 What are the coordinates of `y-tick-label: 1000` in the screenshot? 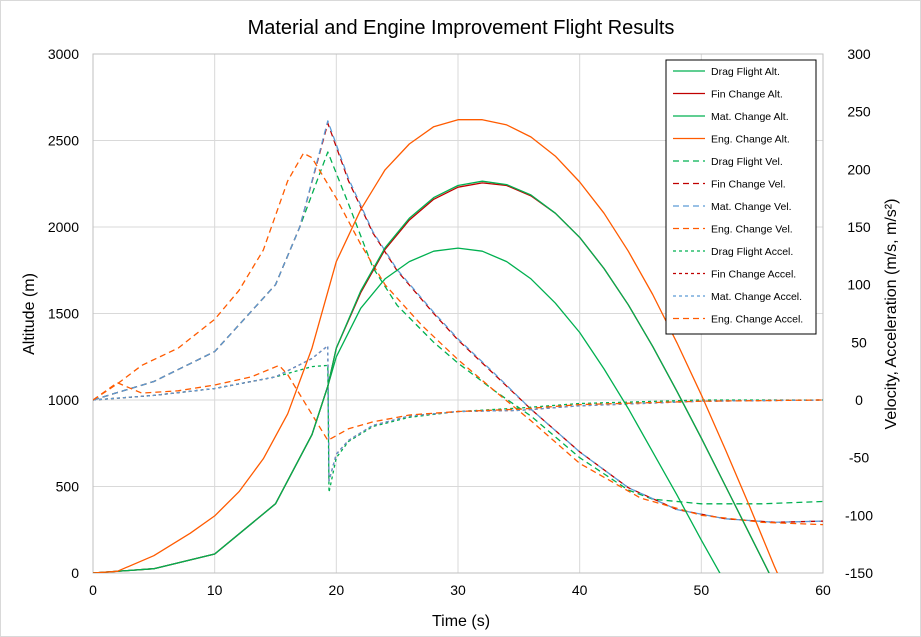 It's located at (63, 400).